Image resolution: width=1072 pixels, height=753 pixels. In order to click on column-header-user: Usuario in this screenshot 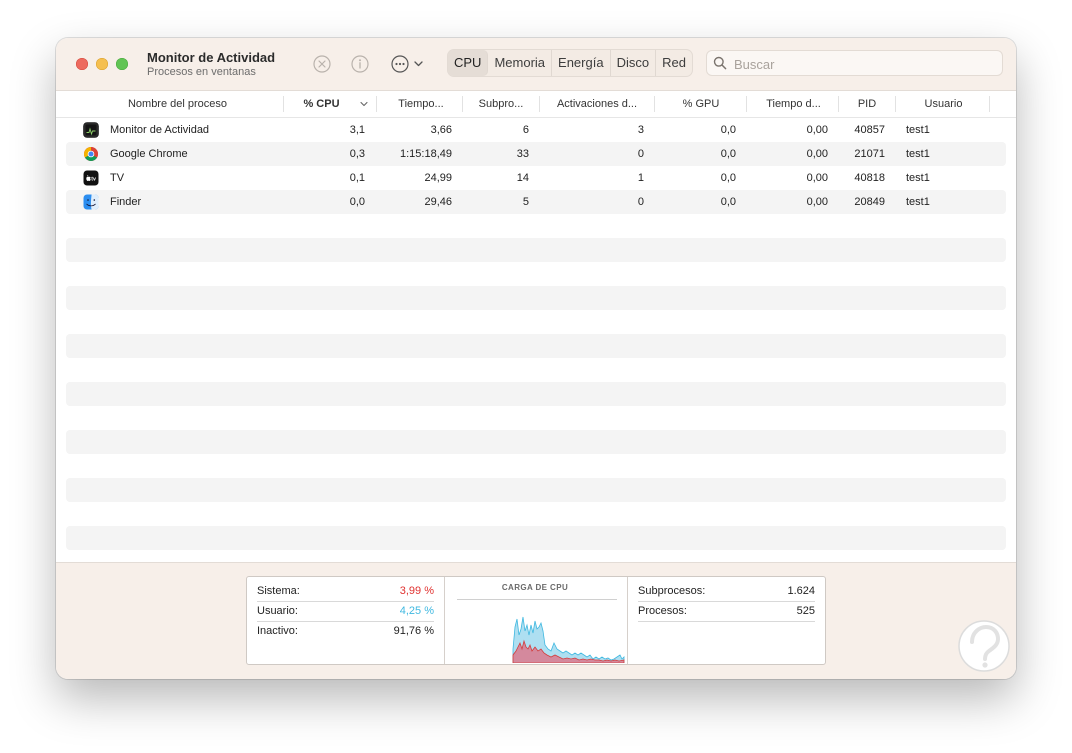, I will do `click(943, 104)`.